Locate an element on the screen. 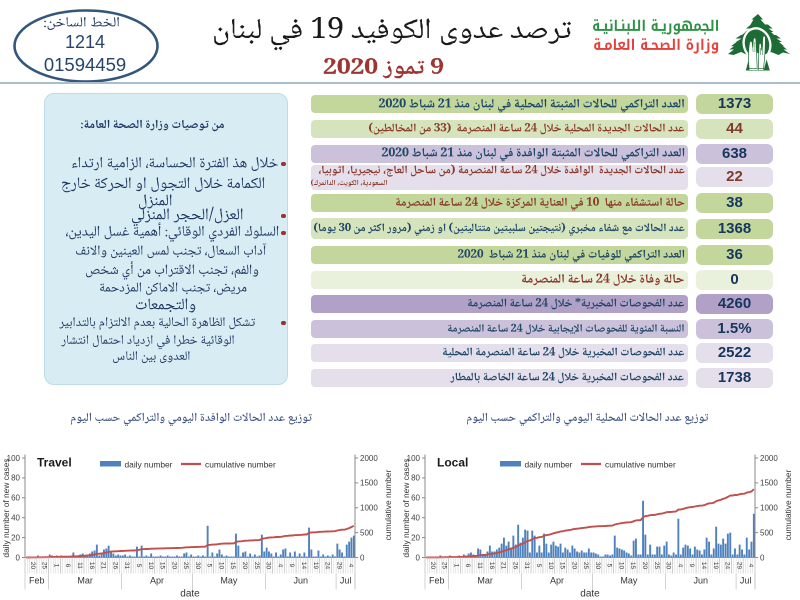  svg-text: 1500 is located at coordinates (769, 483).